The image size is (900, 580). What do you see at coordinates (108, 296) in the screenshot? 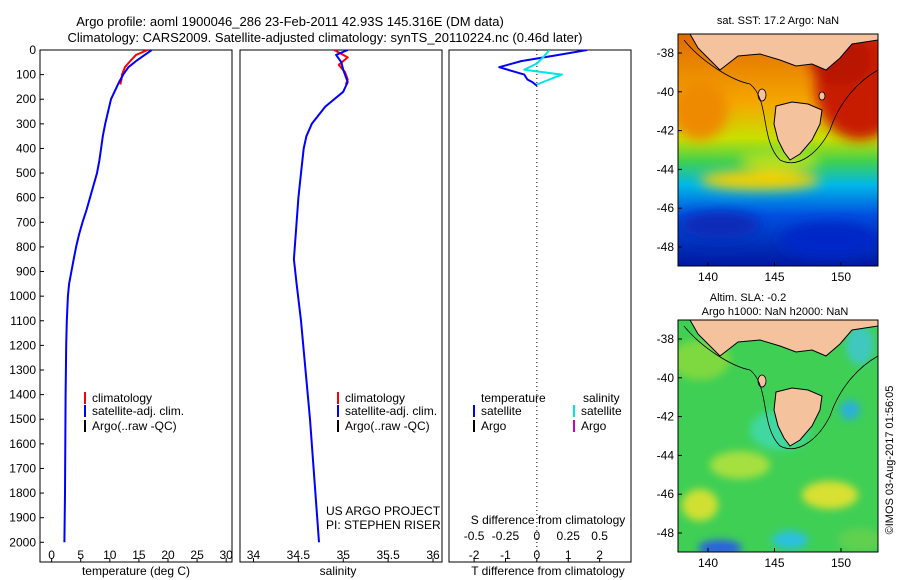
I see `temperature-series` at bounding box center [108, 296].